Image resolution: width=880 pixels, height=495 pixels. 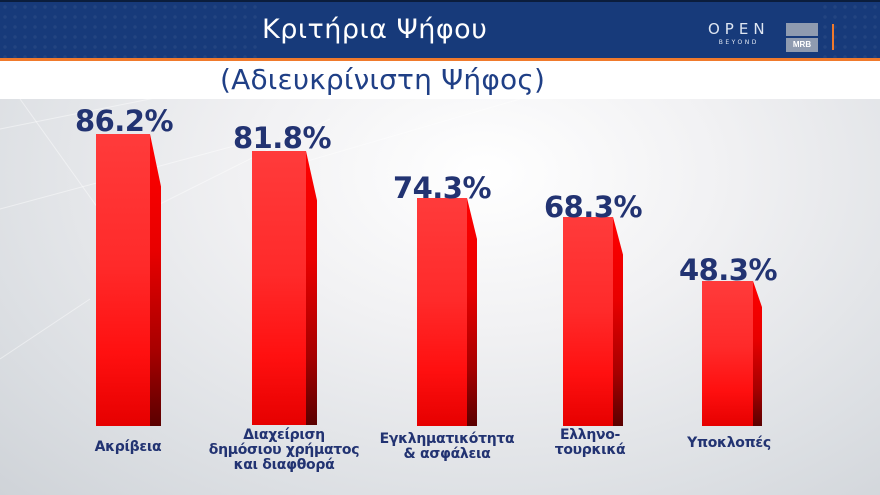 I want to click on bar-diaxeirisi, so click(x=284, y=288).